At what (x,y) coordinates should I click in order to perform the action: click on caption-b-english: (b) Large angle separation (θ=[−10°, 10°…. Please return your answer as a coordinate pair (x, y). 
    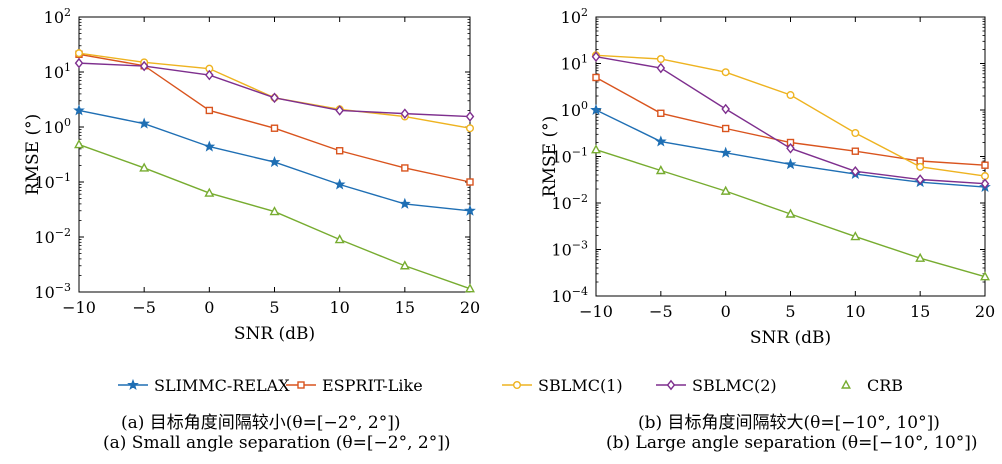
    Looking at the image, I should click on (792, 443).